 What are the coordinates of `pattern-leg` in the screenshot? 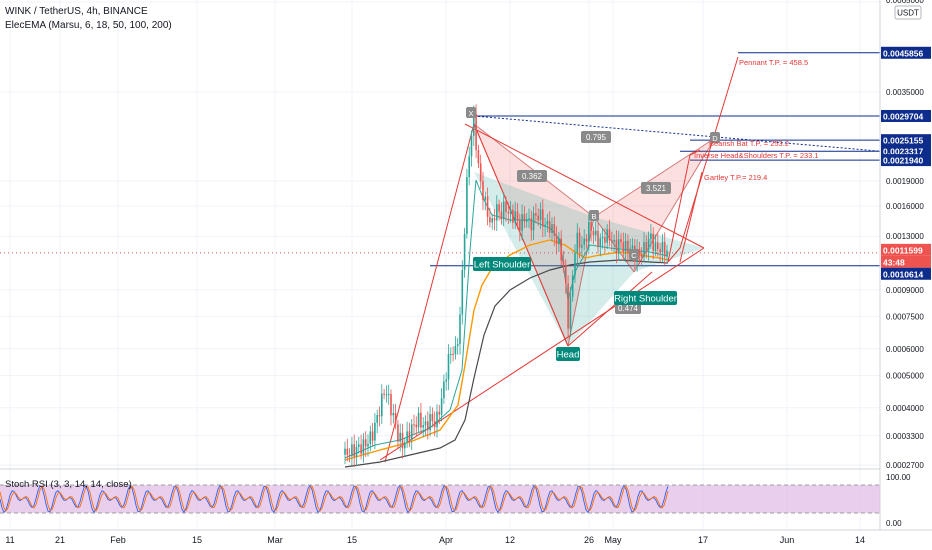 It's located at (674, 205).